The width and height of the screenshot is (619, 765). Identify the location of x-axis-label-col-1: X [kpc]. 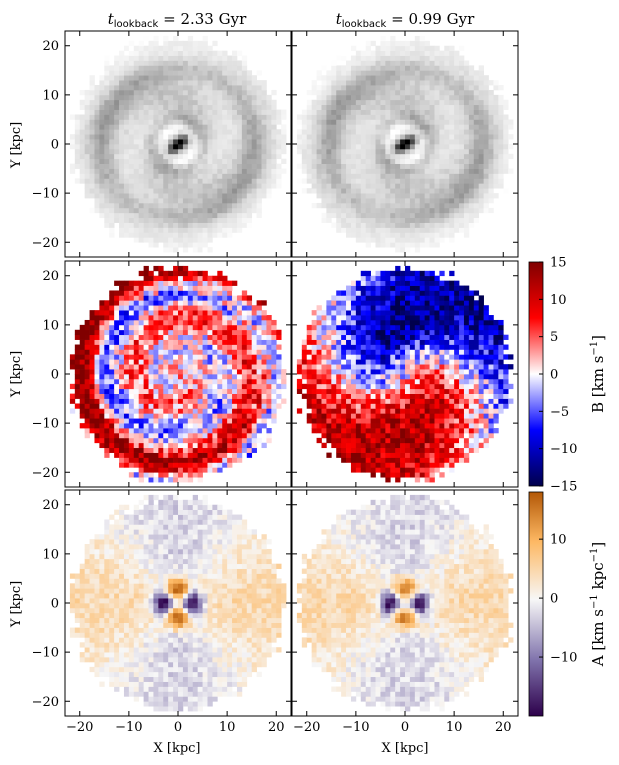
(176, 748).